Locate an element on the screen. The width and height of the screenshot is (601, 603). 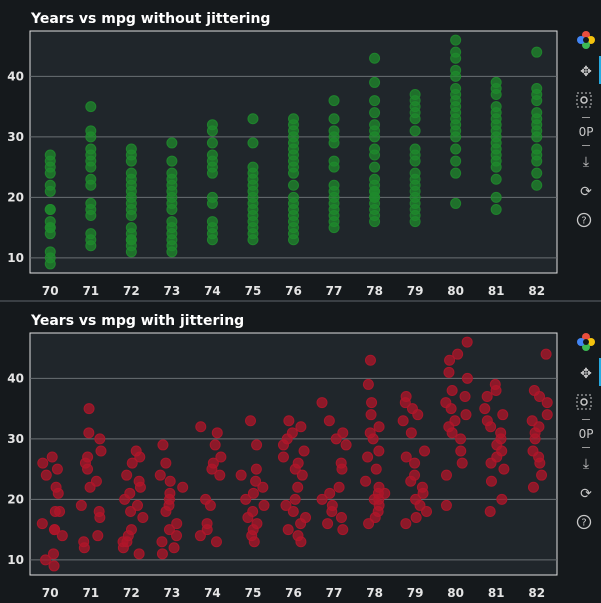
x-tick-label: 75 is located at coordinates (253, 291).